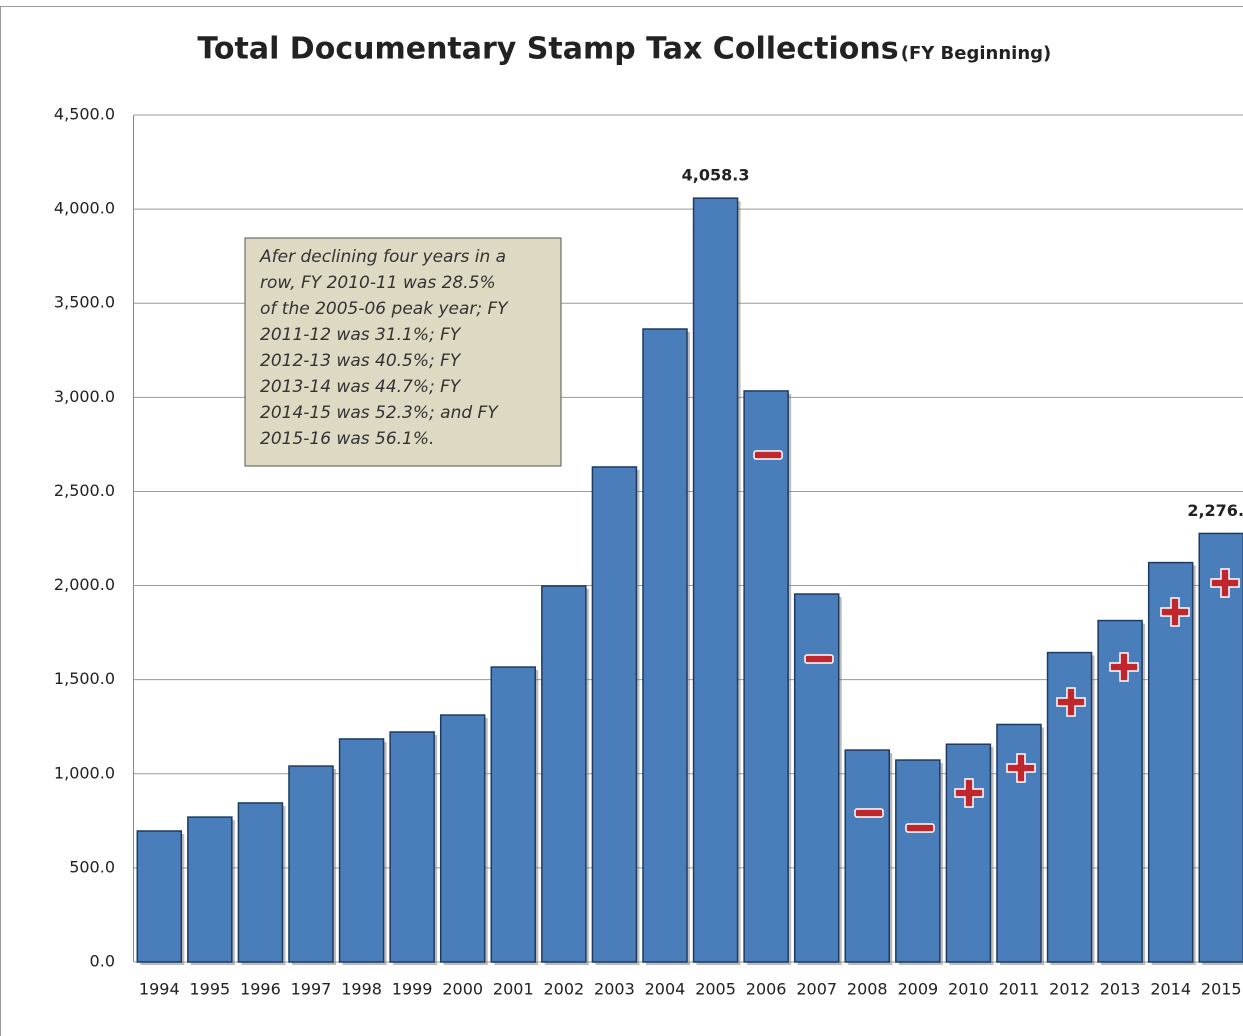 This screenshot has height=1036, width=1243. I want to click on x-tick-label: 2003, so click(614, 989).